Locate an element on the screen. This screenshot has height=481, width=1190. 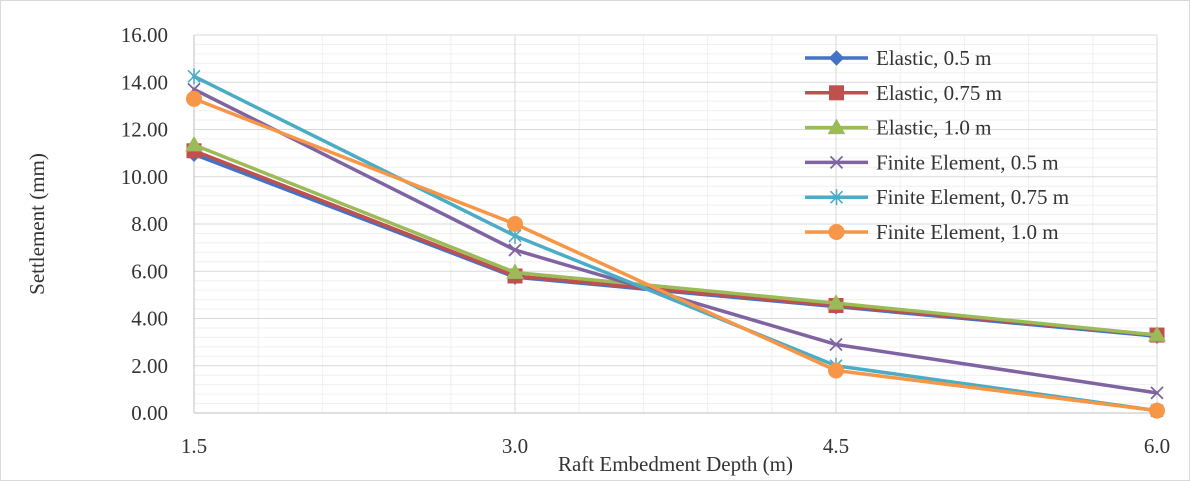
legend-entry: Elastic, 0.75 m is located at coordinates (903, 93).